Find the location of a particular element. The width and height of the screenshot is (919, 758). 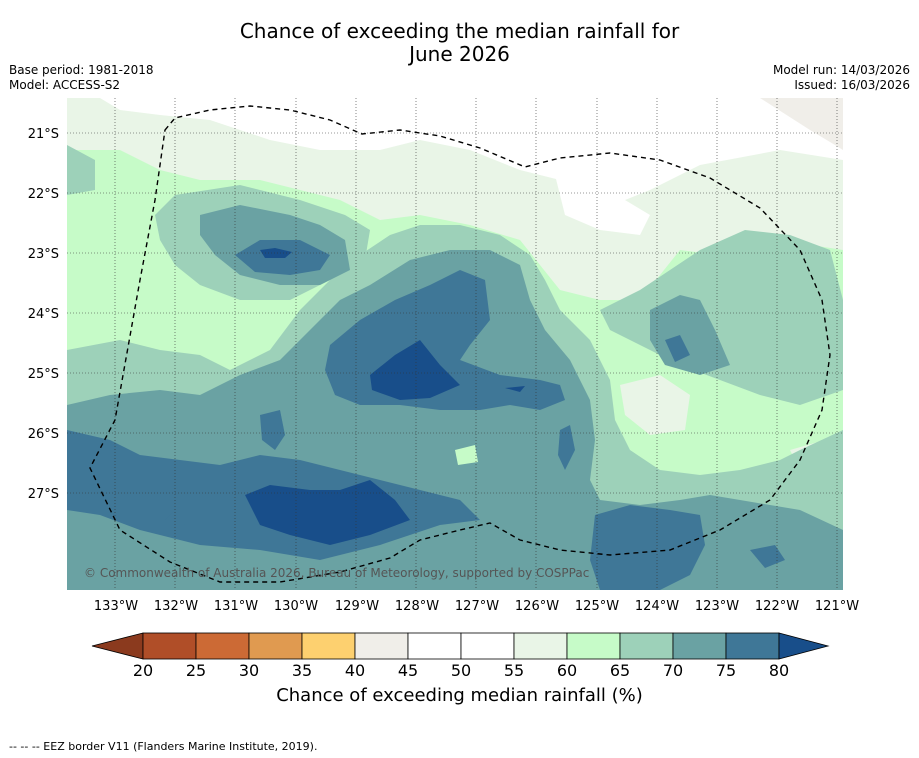

colorbar-tick: 55 is located at coordinates (514, 670).